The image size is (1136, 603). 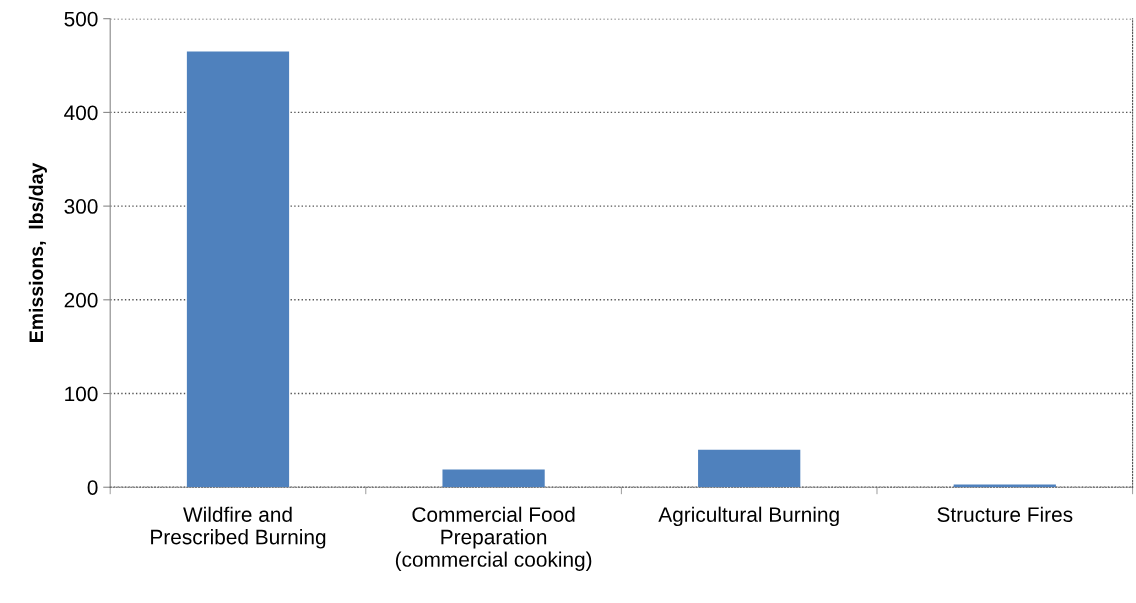 I want to click on y-tick-label: 300, so click(x=81, y=206).